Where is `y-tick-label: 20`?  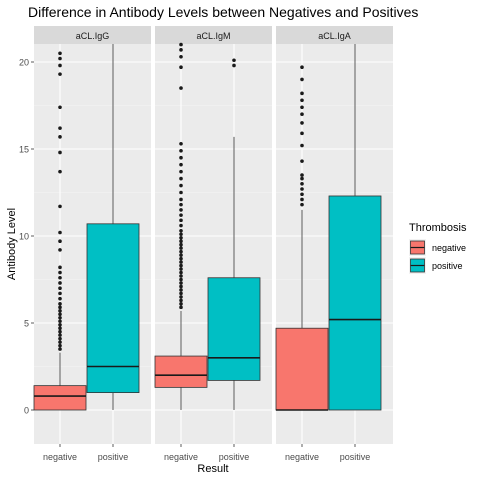
y-tick-label: 20 is located at coordinates (24, 63).